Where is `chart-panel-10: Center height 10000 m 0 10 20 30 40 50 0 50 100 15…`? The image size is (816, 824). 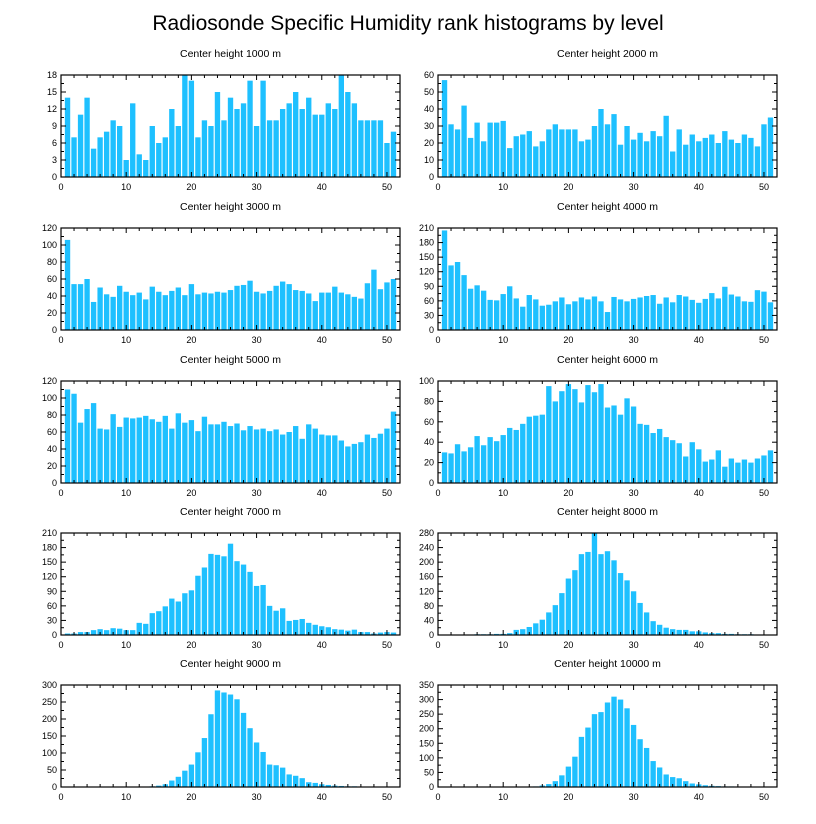 chart-panel-10: Center height 10000 m 0 10 20 30 40 50 0 50 100 15… is located at coordinates (598, 730).